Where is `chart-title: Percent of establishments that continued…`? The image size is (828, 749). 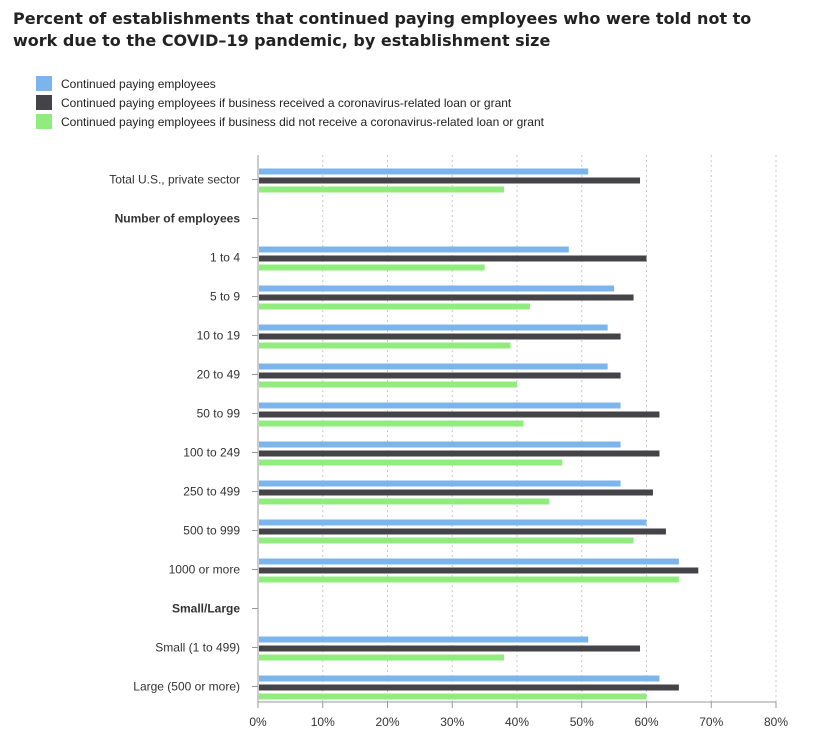 chart-title: Percent of establishments that continued… is located at coordinates (413, 30).